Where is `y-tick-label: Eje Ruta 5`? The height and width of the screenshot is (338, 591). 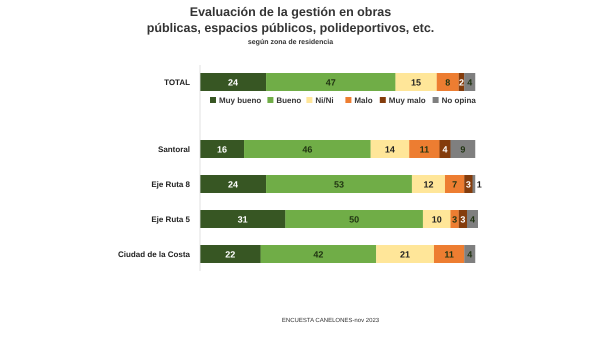
y-tick-label: Eje Ruta 5 is located at coordinates (171, 219).